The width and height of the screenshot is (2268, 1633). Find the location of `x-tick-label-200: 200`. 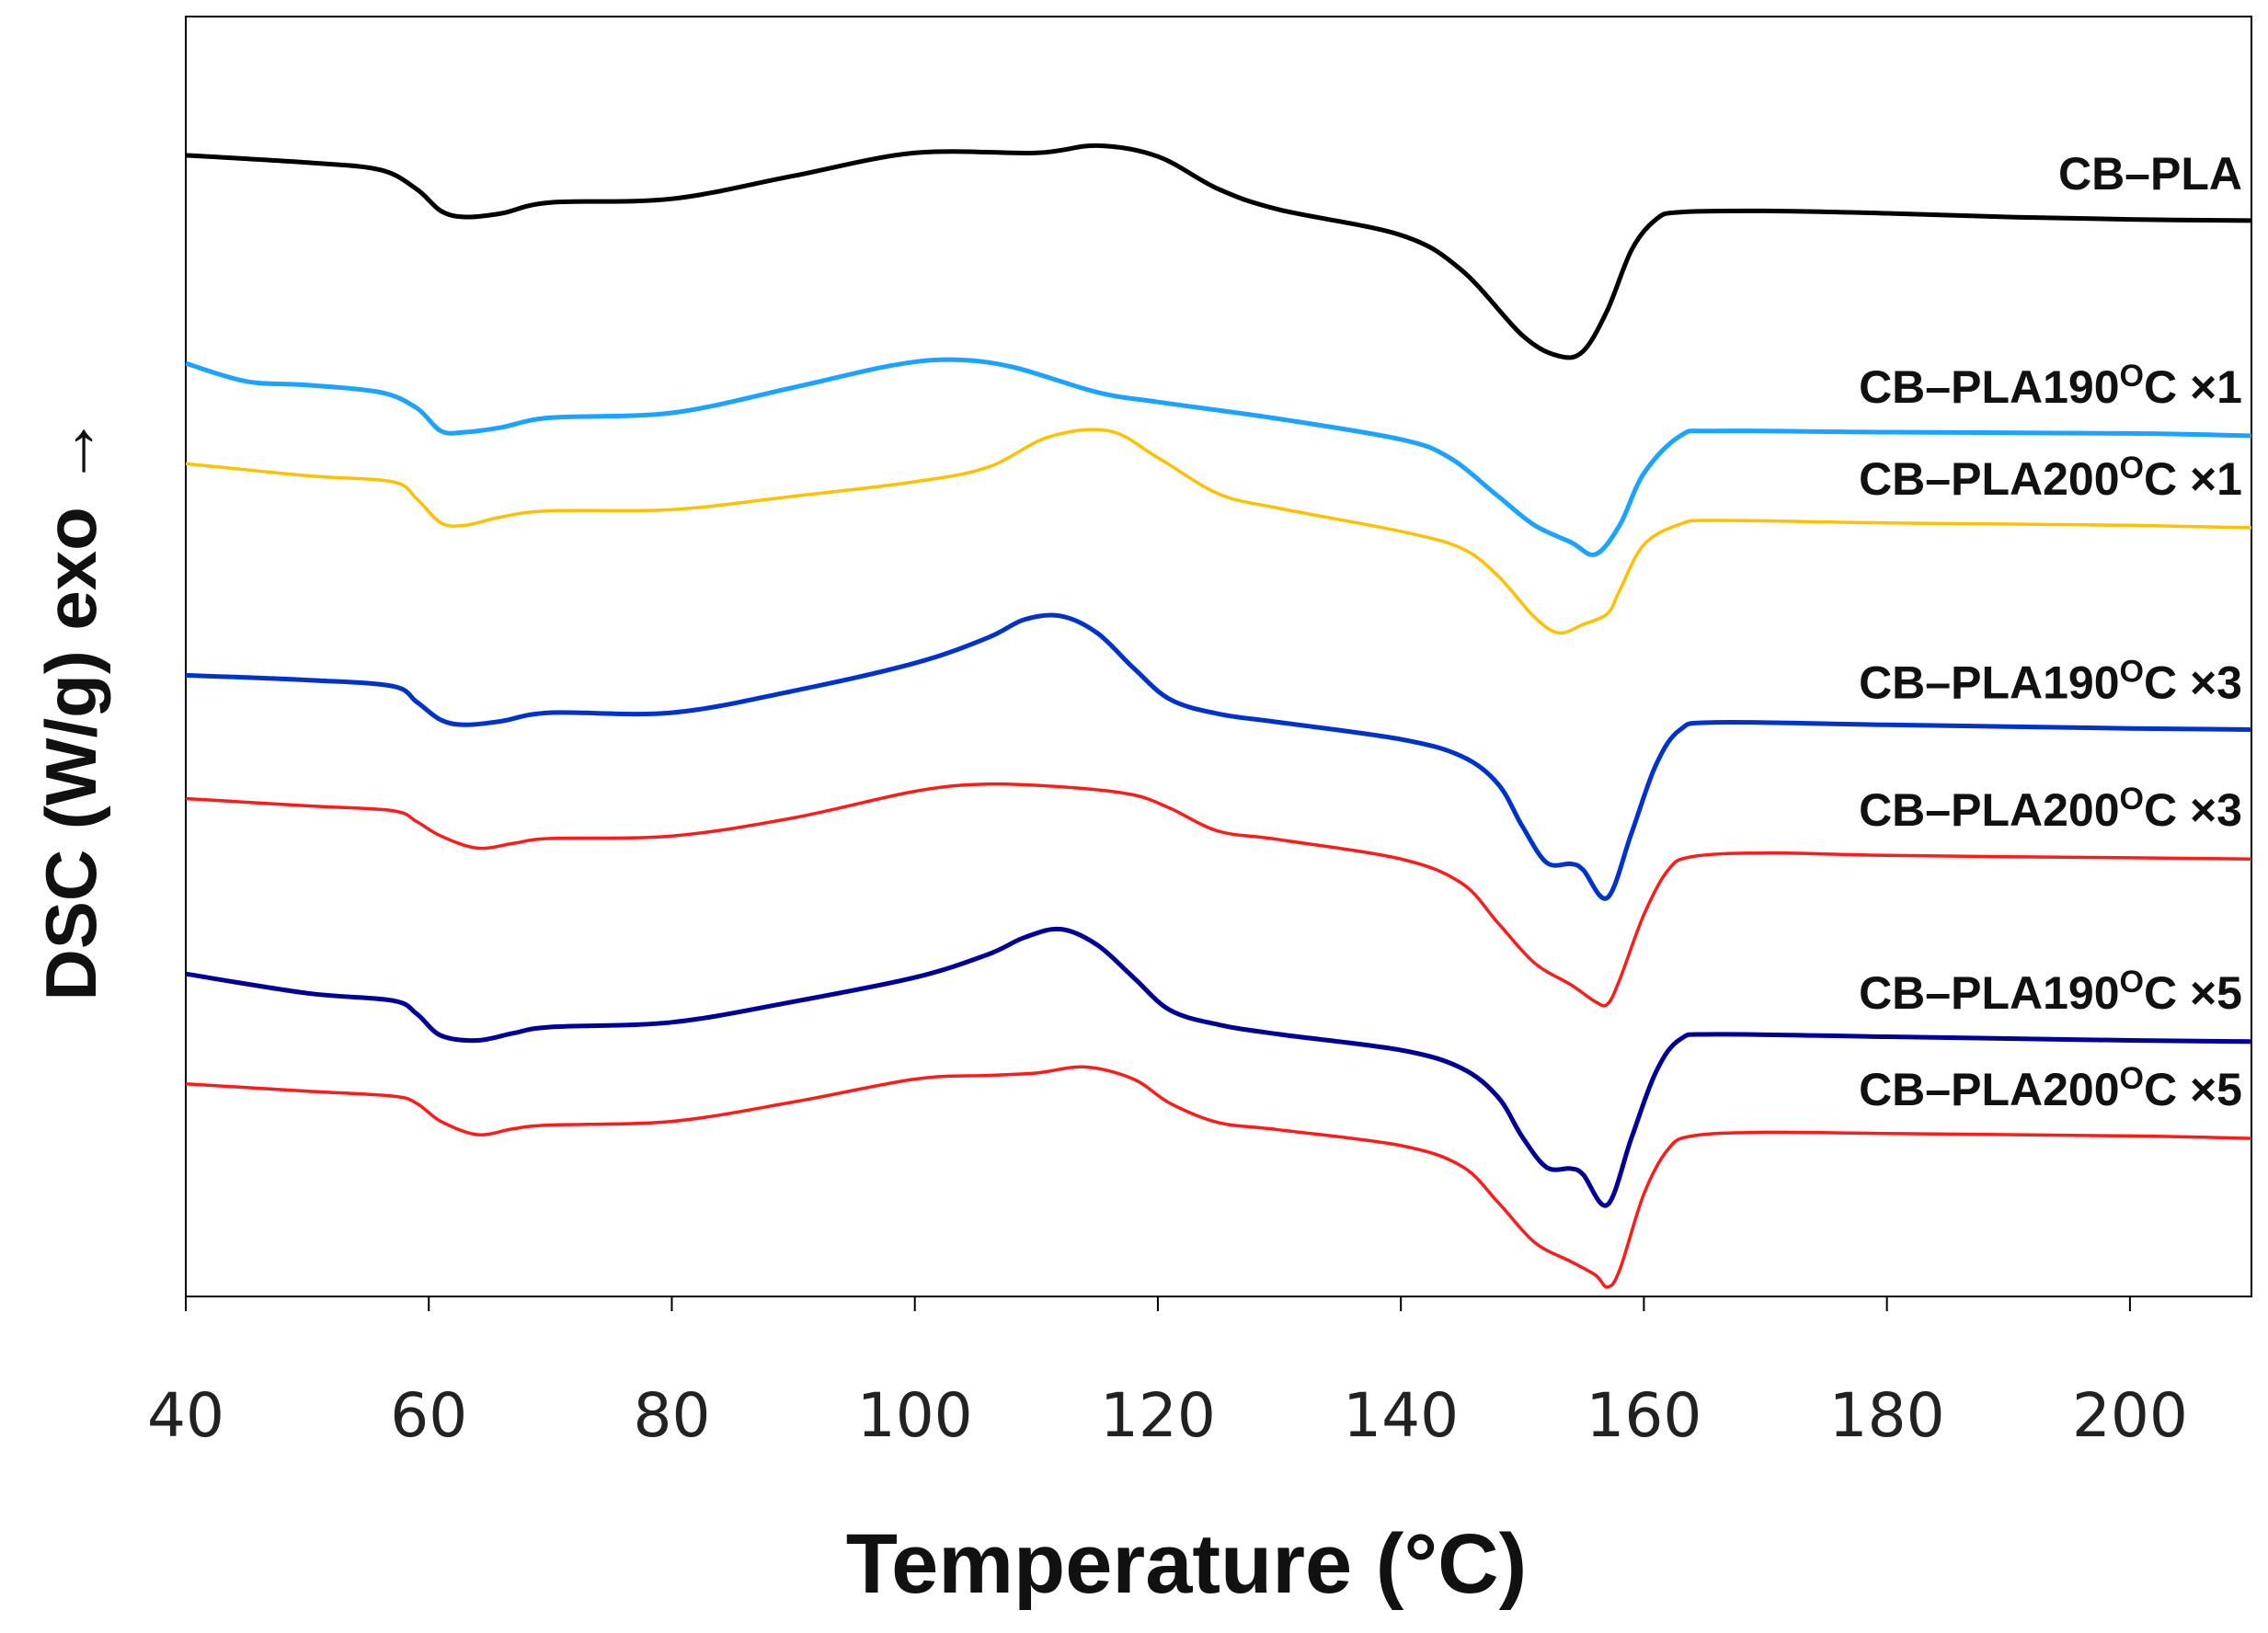

x-tick-label-200: 200 is located at coordinates (2130, 1415).